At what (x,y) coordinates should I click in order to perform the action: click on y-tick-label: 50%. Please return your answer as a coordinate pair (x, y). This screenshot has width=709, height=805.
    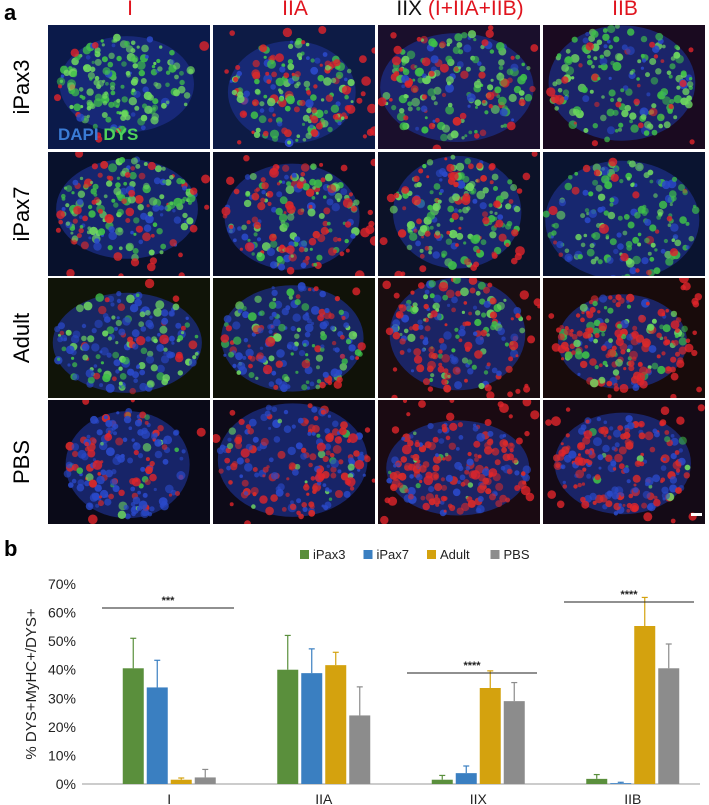
    Looking at the image, I should click on (62, 641).